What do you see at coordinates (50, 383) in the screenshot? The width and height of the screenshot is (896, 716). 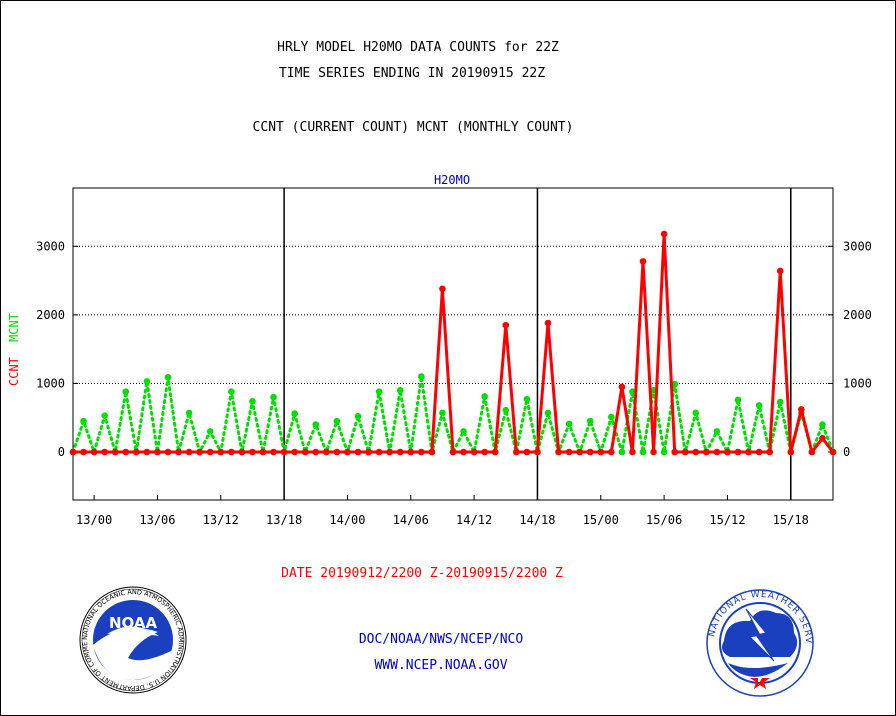 I see `ytick-left-1000: 1000` at bounding box center [50, 383].